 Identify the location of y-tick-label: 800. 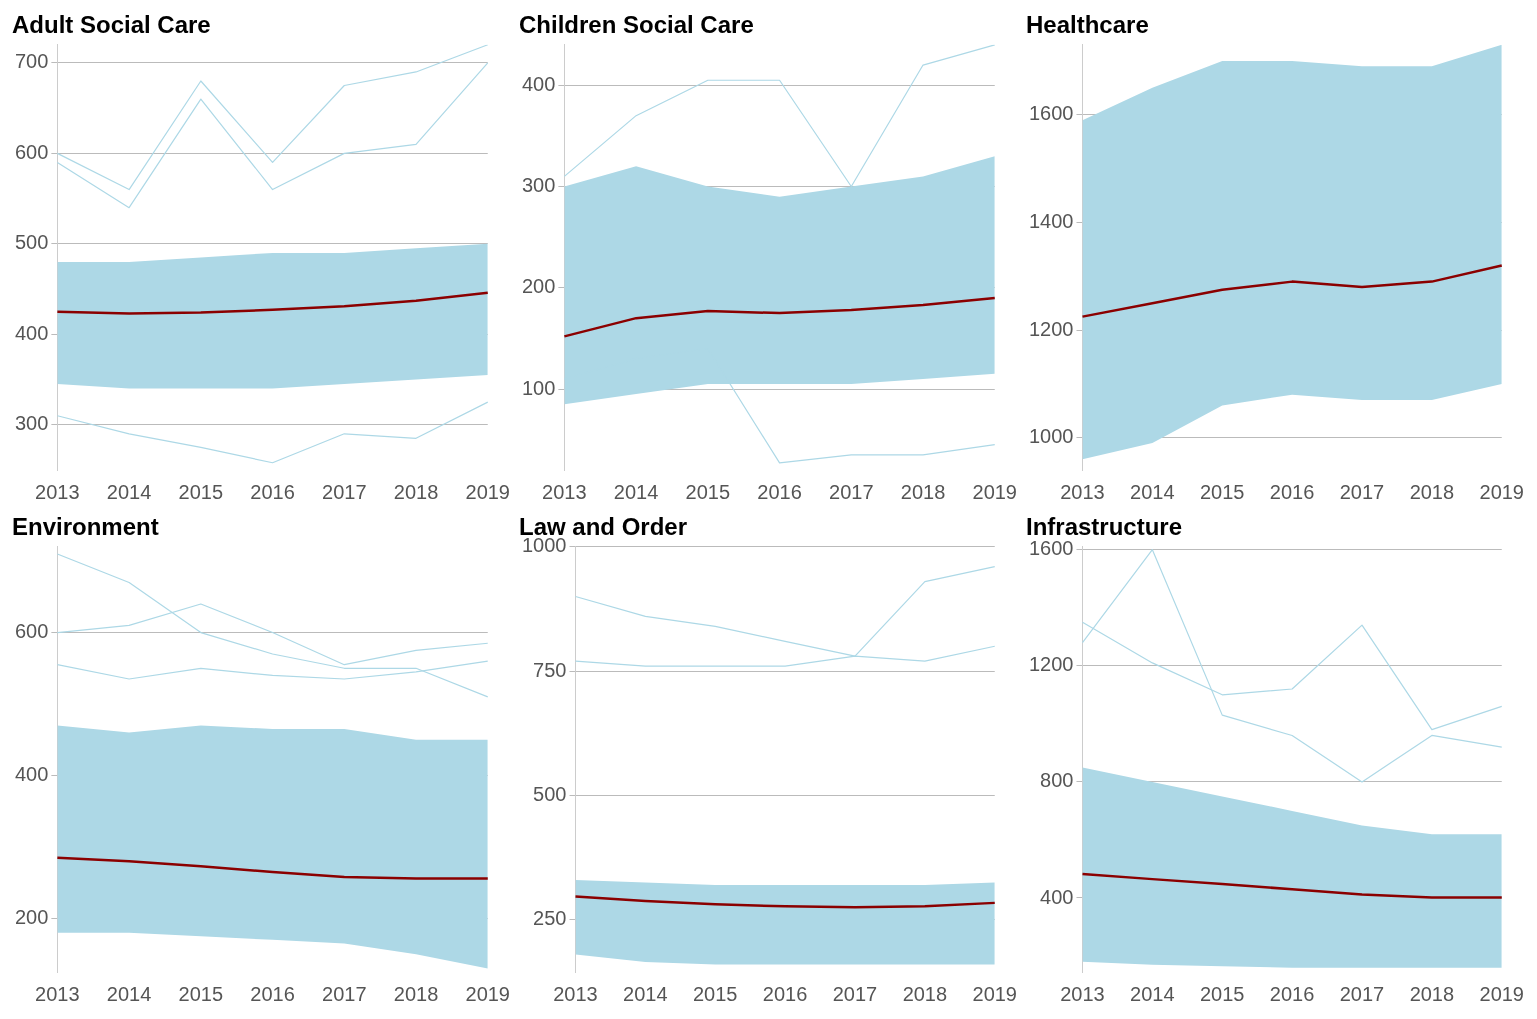
(1057, 780).